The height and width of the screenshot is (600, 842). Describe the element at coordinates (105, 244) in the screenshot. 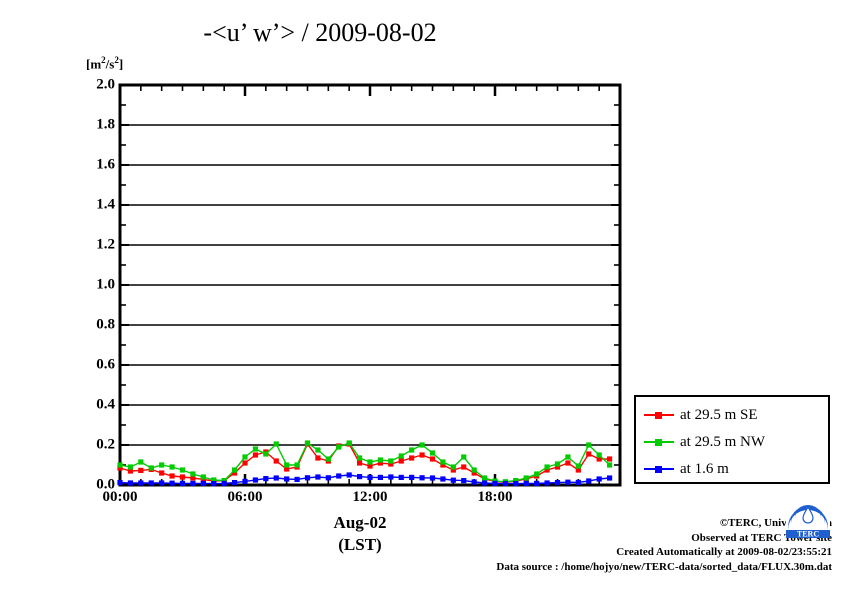

I see `y-tick-label: 1.2` at that location.